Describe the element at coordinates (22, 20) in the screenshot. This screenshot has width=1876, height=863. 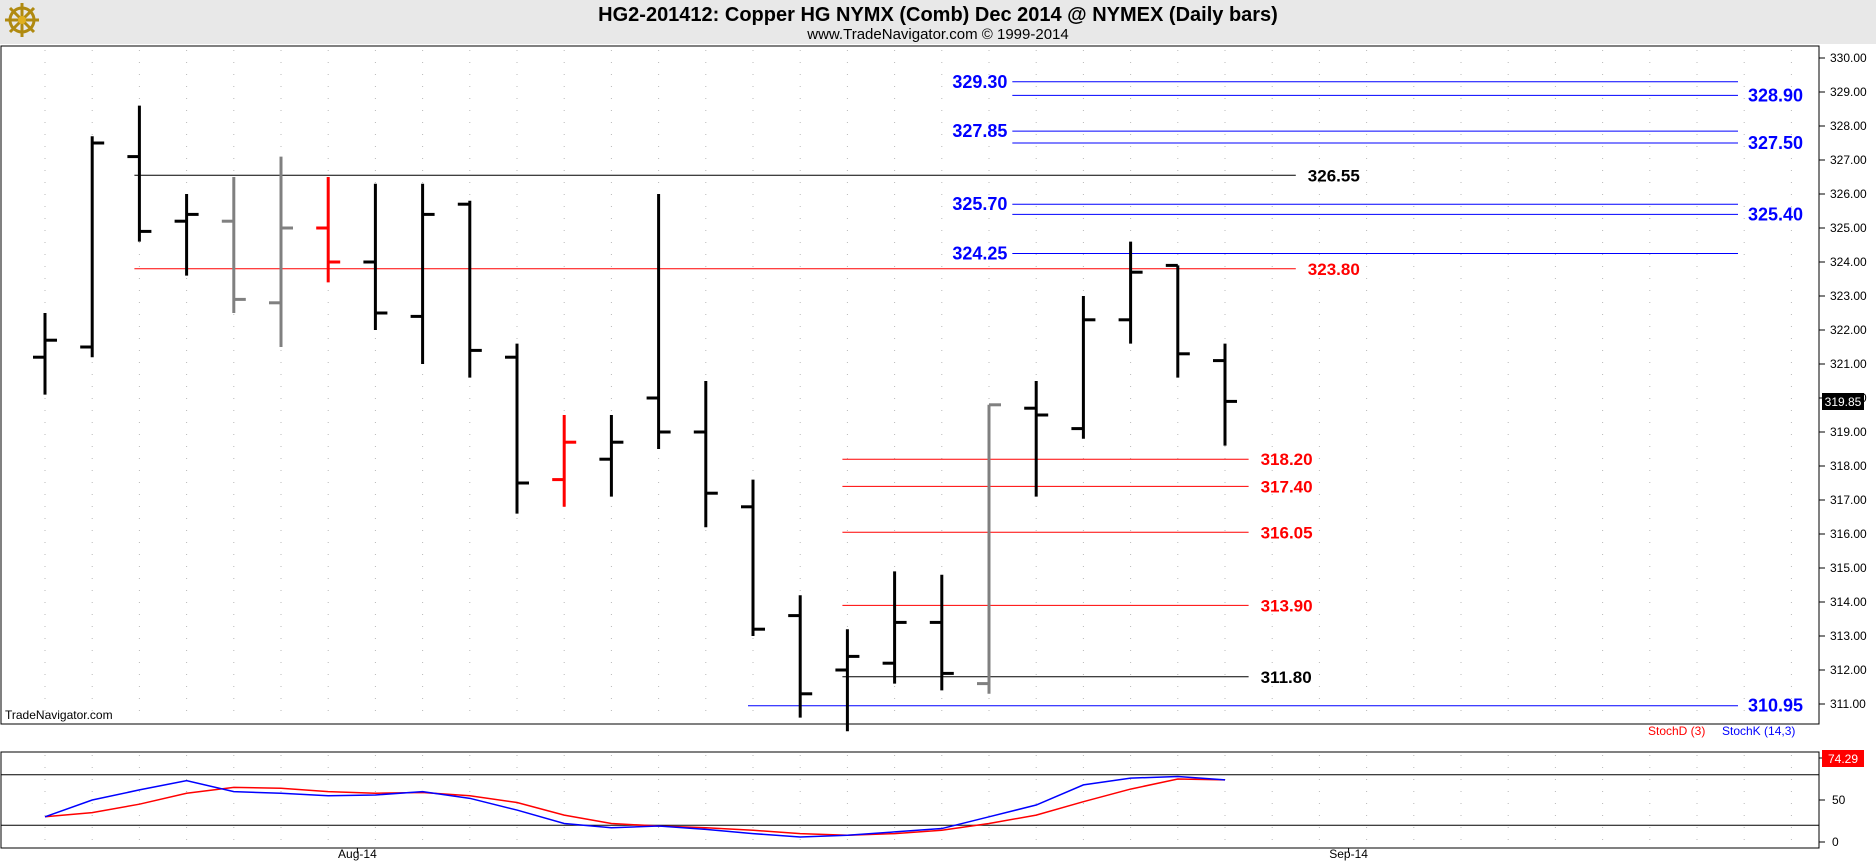
I see `ship-wheel-logo-icon` at that location.